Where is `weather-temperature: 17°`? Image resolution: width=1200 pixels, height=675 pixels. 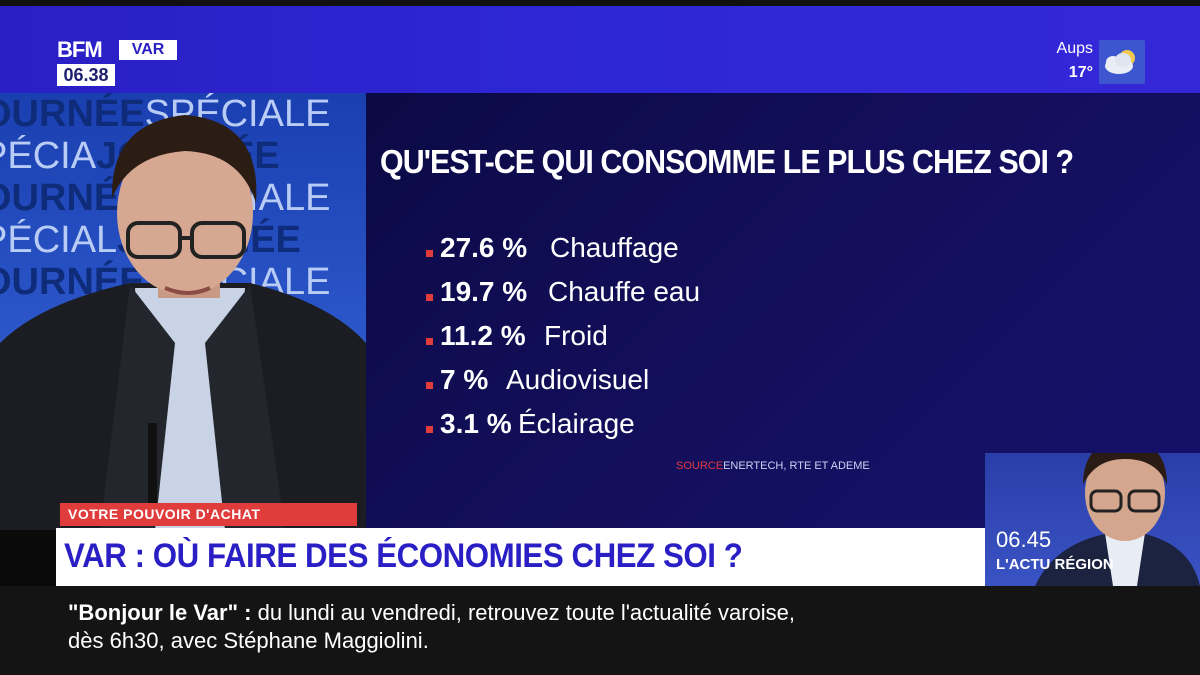
weather-temperature: 17° is located at coordinates (1080, 72).